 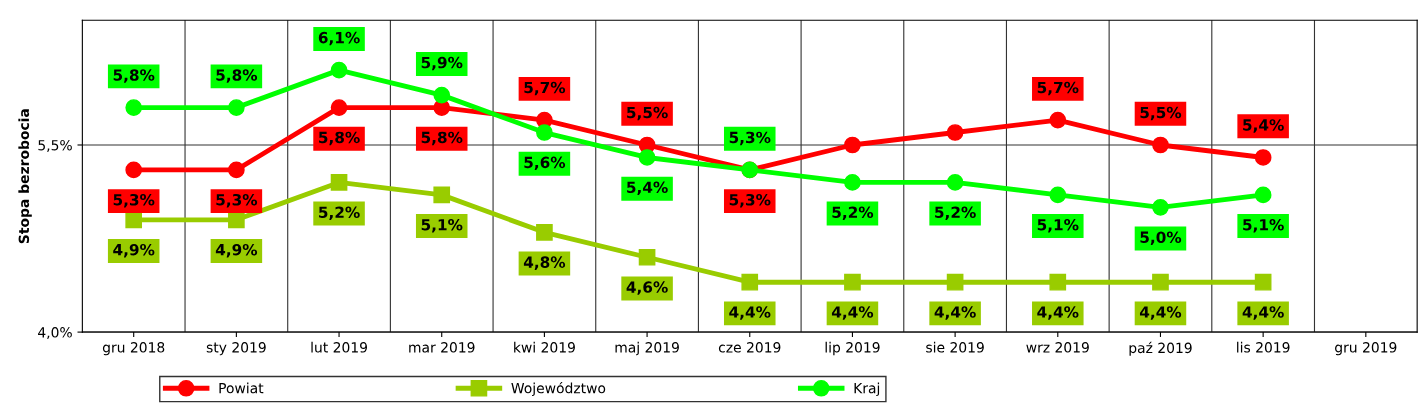 I want to click on data-label: 4,6%, so click(x=647, y=288).